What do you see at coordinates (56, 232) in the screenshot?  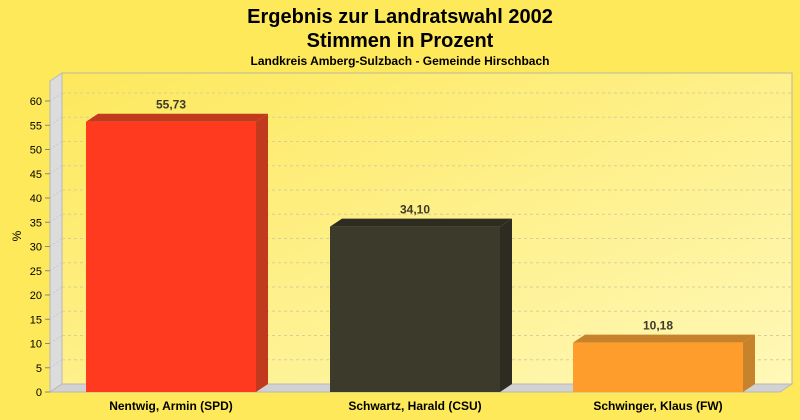 I see `left-wall` at bounding box center [56, 232].